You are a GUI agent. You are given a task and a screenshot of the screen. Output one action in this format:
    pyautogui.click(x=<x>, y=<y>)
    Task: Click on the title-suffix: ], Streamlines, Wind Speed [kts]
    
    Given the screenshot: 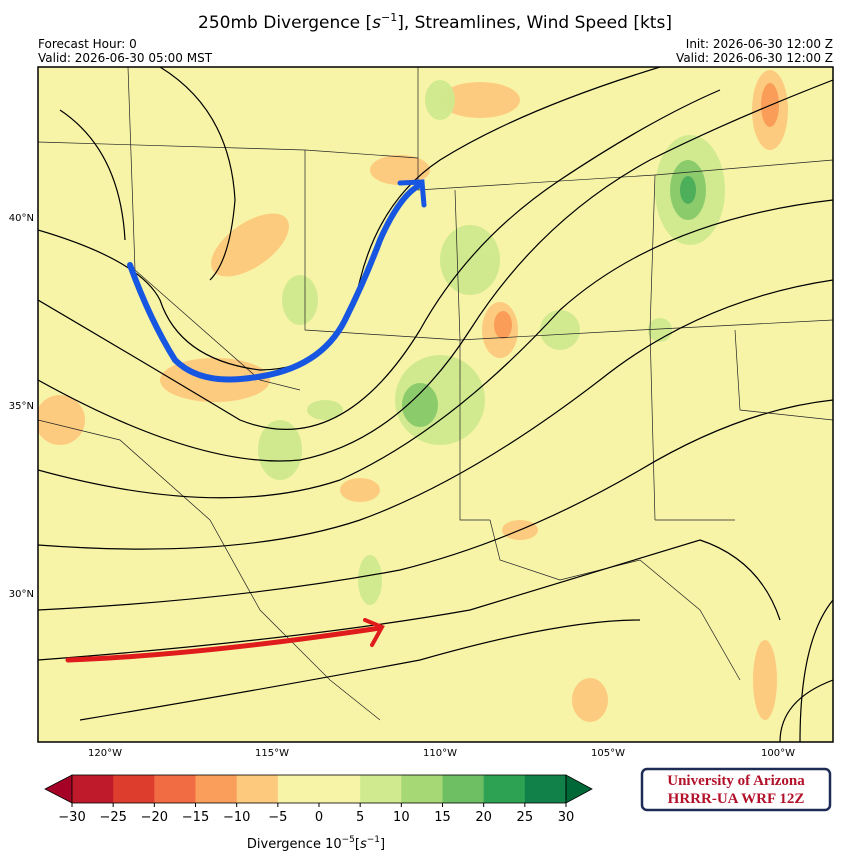 What is the action you would take?
    pyautogui.click(x=534, y=23)
    